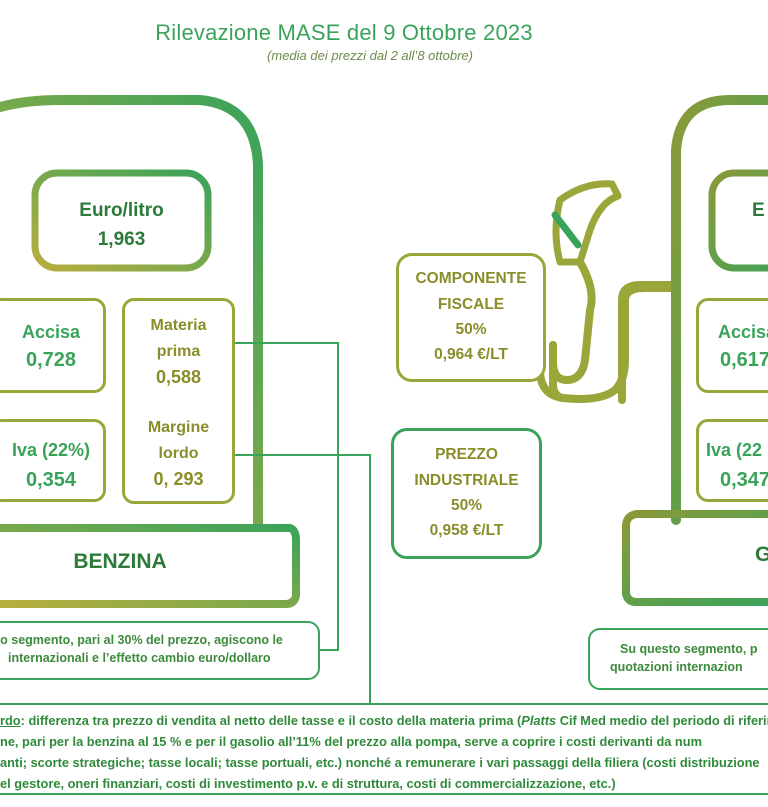 The width and height of the screenshot is (768, 807). Describe the element at coordinates (466, 480) in the screenshot. I see `industrial-label-2: INDUSTRIALE` at that location.